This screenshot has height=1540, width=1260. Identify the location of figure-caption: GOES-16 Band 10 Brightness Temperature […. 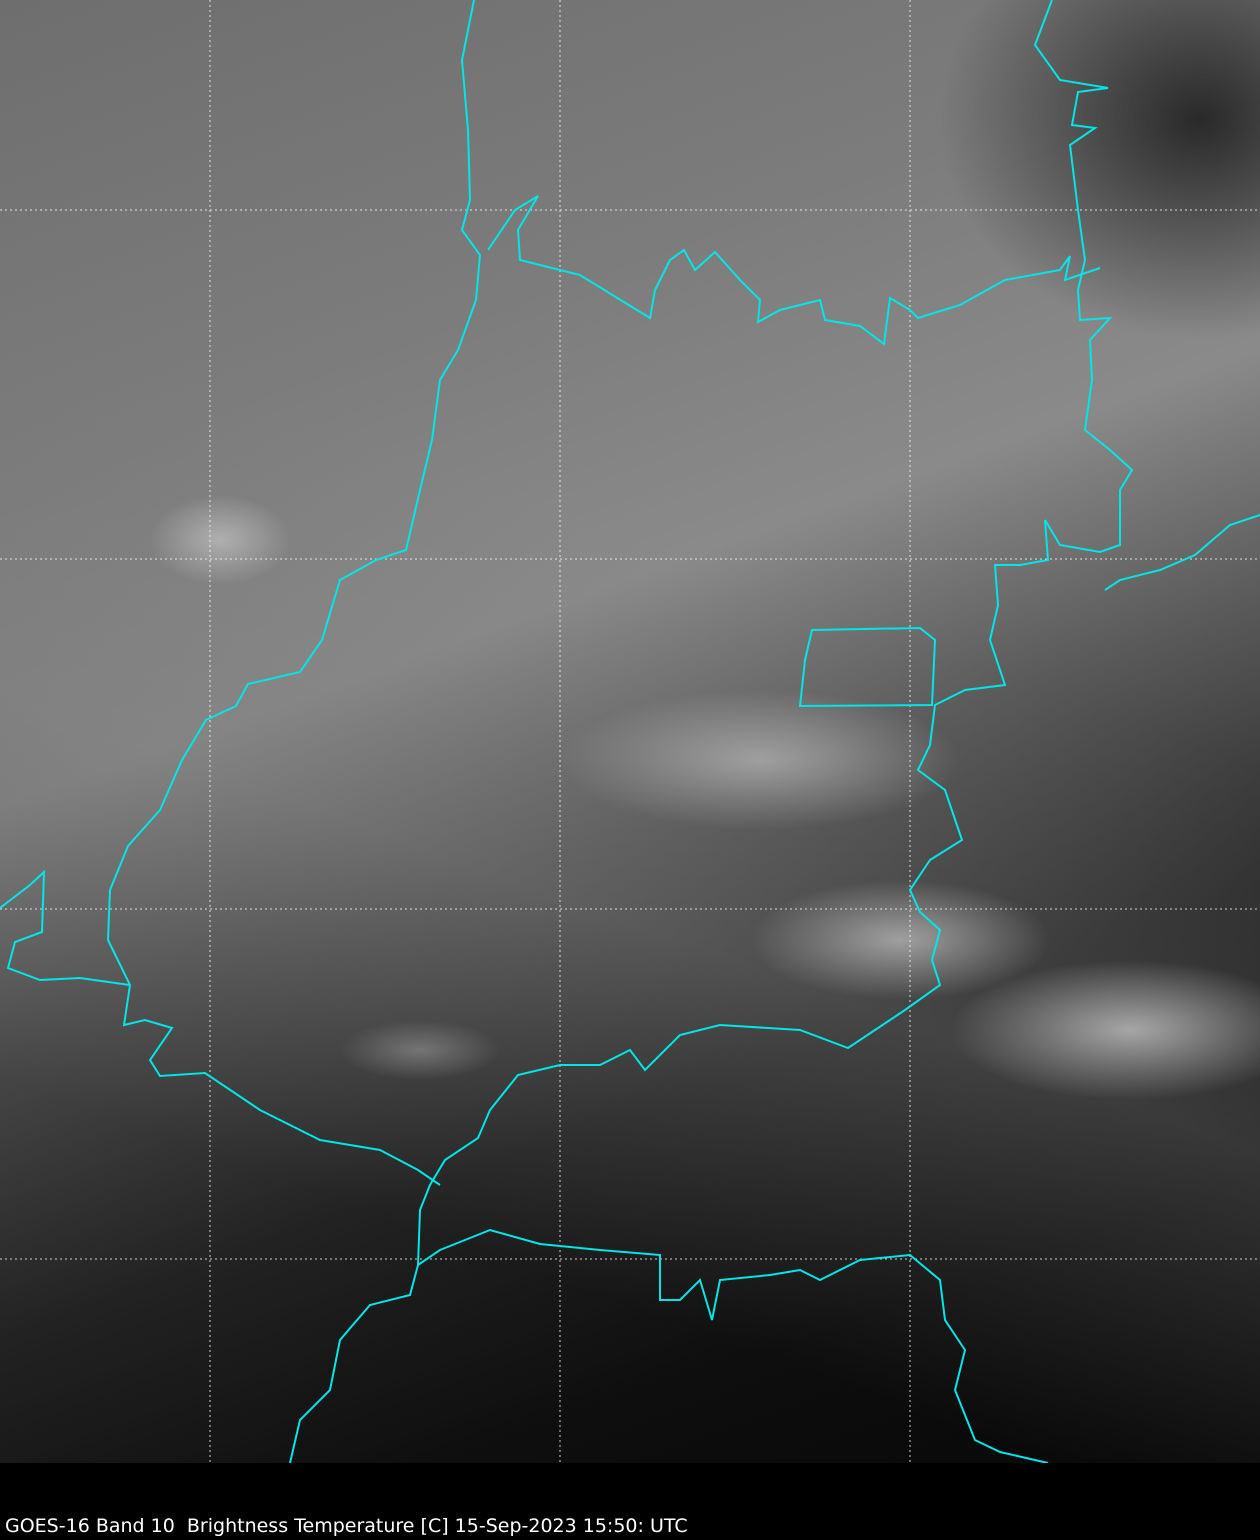
(346, 1526).